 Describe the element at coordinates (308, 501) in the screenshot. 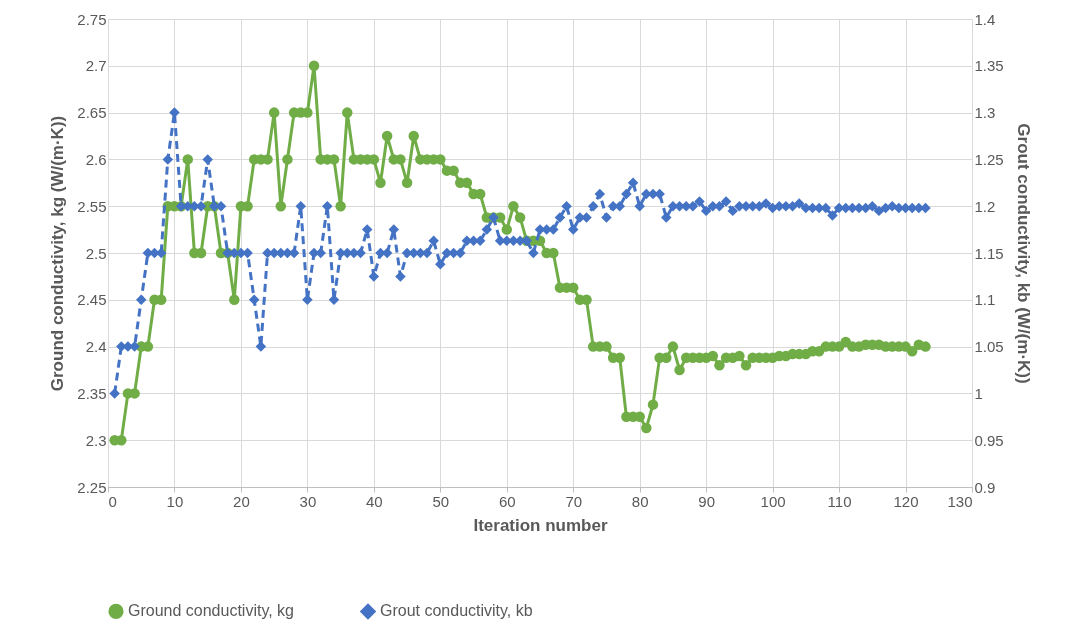

I see `x-tick-label: 30` at that location.